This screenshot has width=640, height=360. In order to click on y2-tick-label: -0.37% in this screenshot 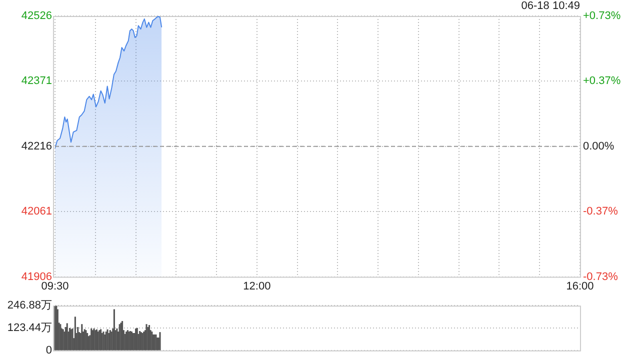, I will do `click(600, 212)`.